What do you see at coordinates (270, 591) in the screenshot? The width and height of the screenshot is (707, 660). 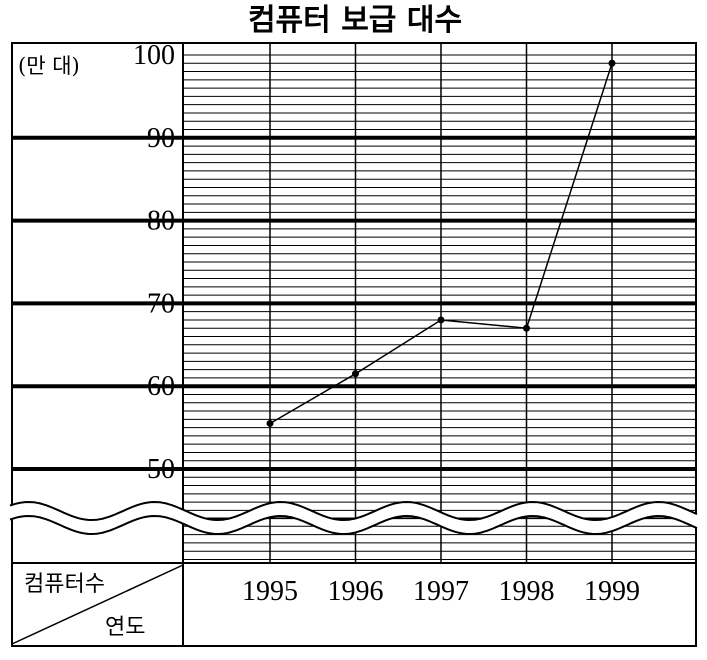 I see `x-tick-label: 1995` at bounding box center [270, 591].